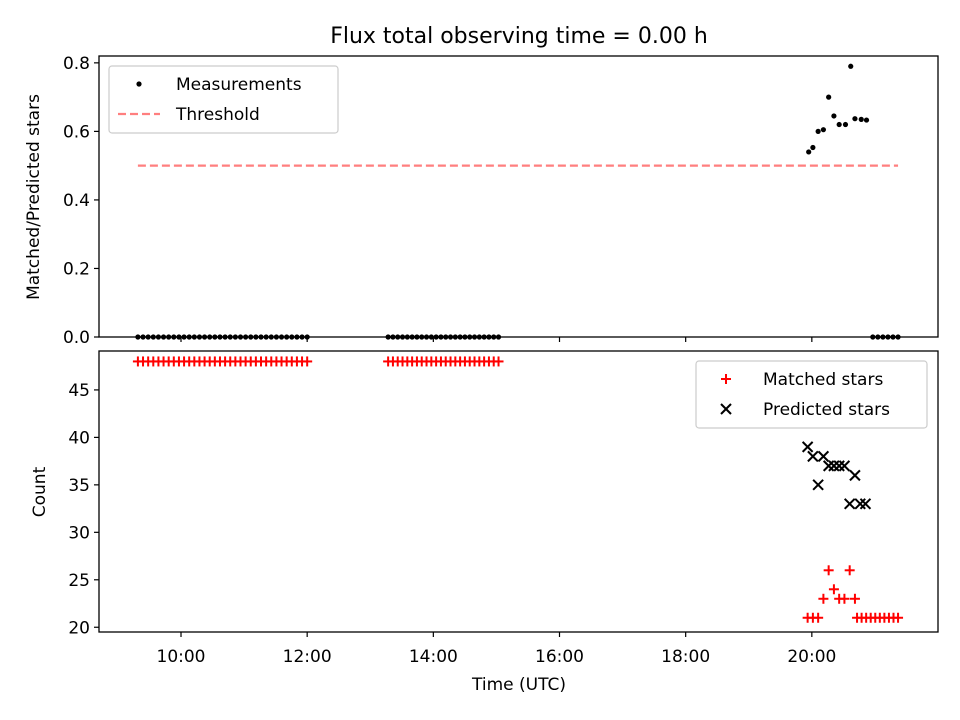 This screenshot has width=960, height=720. What do you see at coordinates (79, 581) in the screenshot?
I see `bottom-y-tick-label: 25` at bounding box center [79, 581].